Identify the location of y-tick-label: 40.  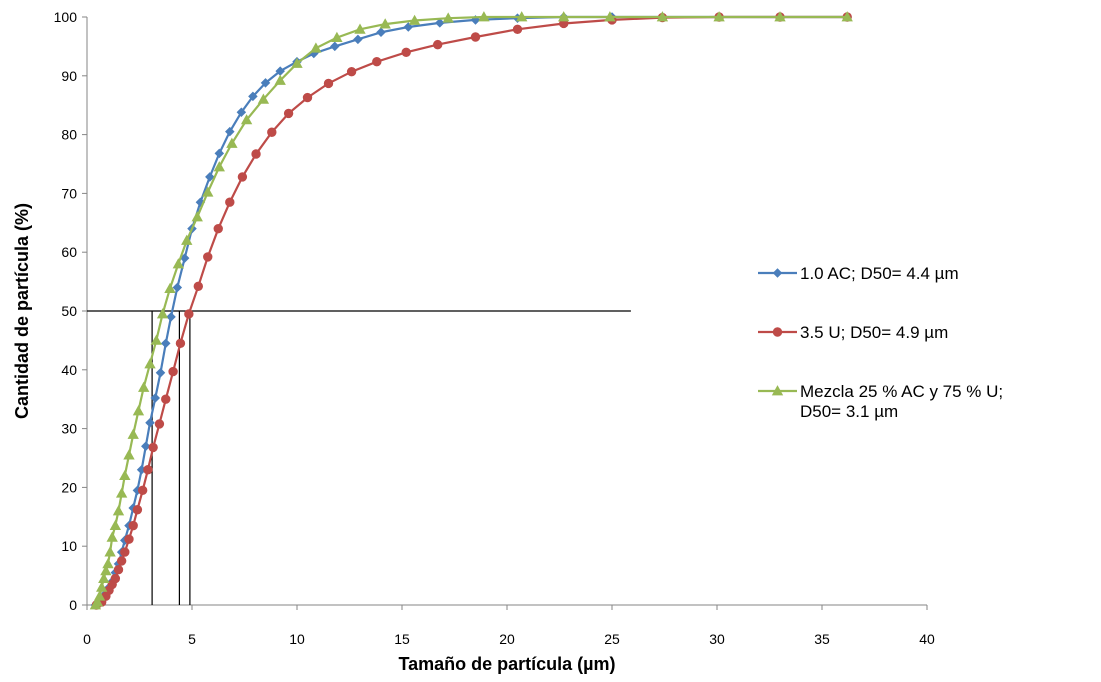
(69, 370).